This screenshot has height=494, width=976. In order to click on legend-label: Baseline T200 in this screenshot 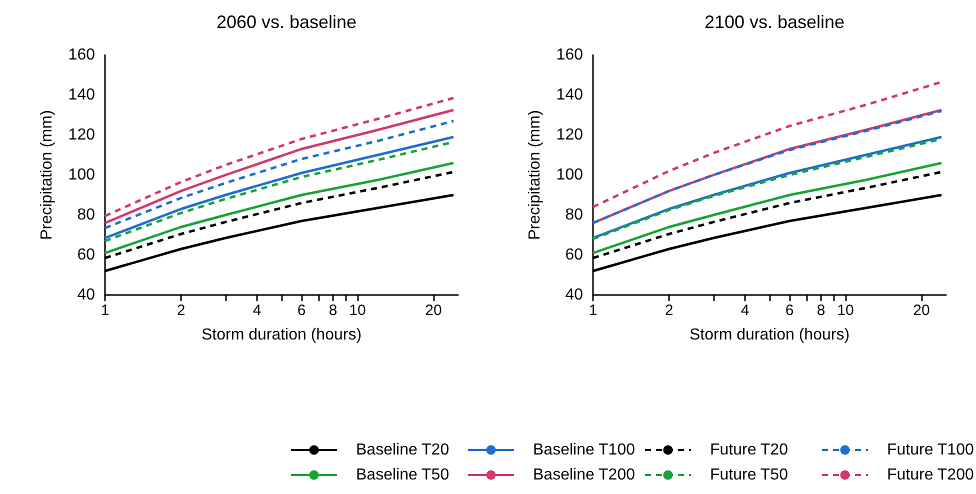, I will do `click(584, 475)`.